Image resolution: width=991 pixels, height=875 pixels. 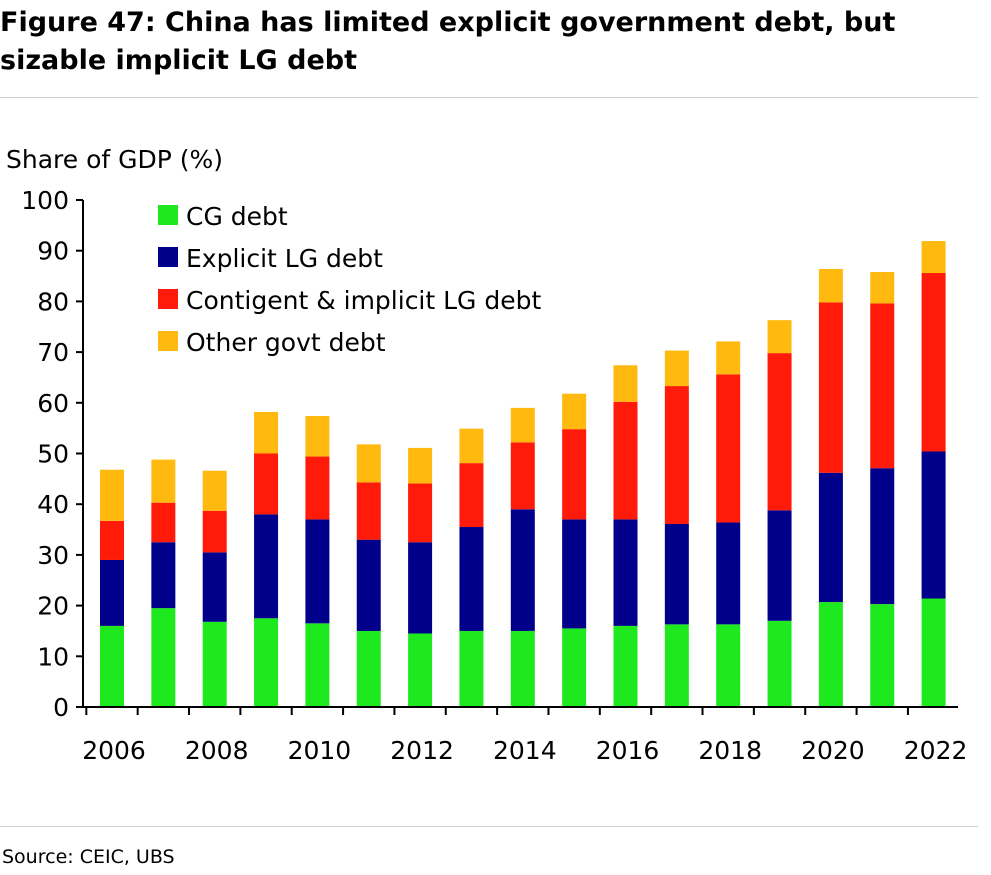 I want to click on bar-segment-cg-debt-2014, so click(x=522, y=668).